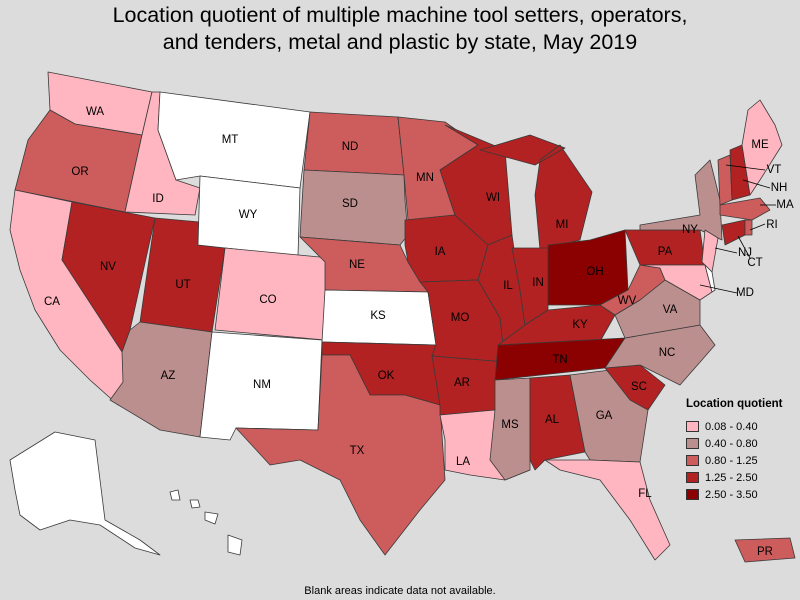  What do you see at coordinates (552, 420) in the screenshot?
I see `state-label-al: AL` at bounding box center [552, 420].